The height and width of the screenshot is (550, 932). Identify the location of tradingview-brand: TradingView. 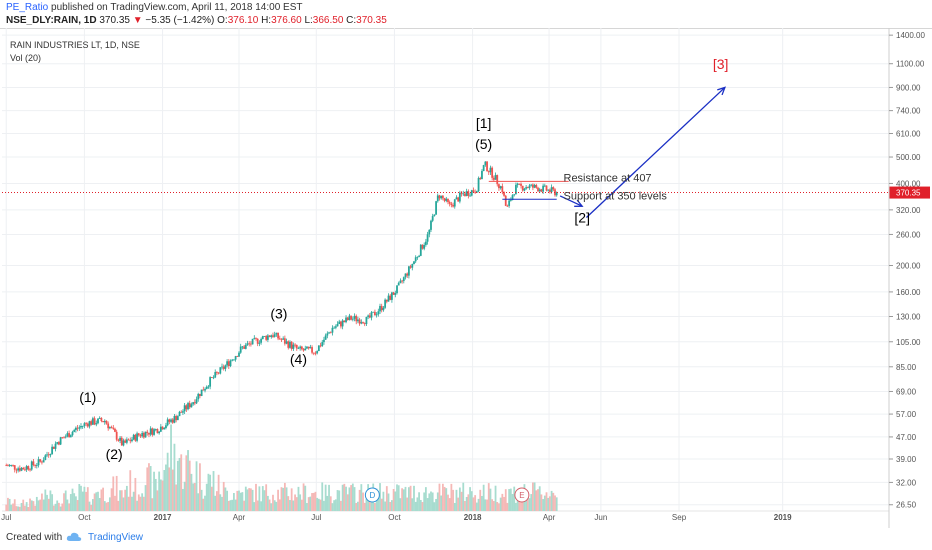
(116, 537).